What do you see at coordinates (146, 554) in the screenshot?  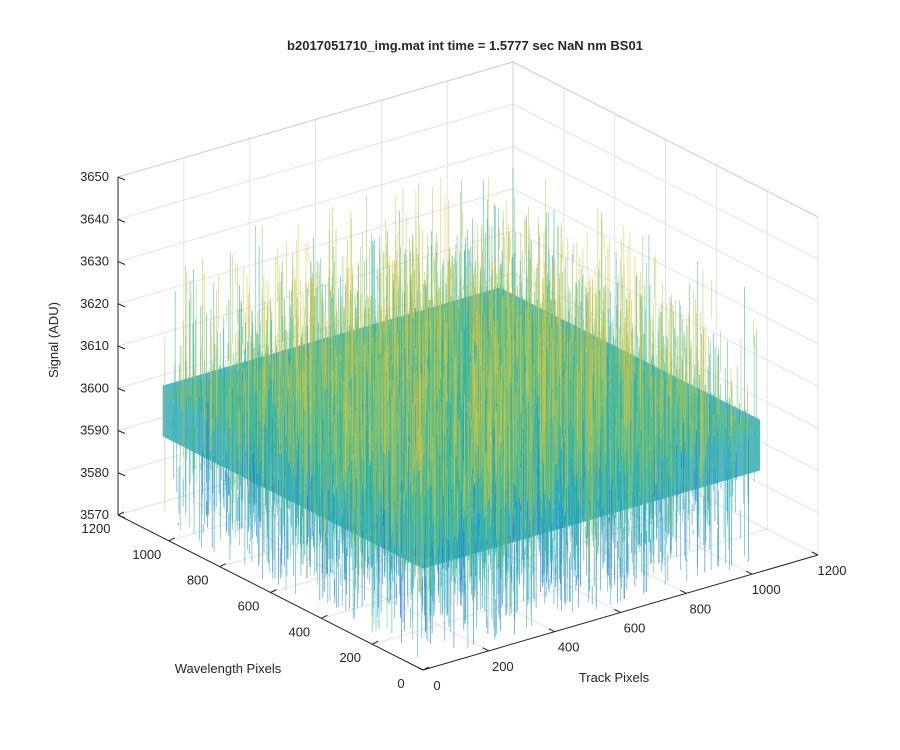 I see `y-tick-label: 1000` at bounding box center [146, 554].